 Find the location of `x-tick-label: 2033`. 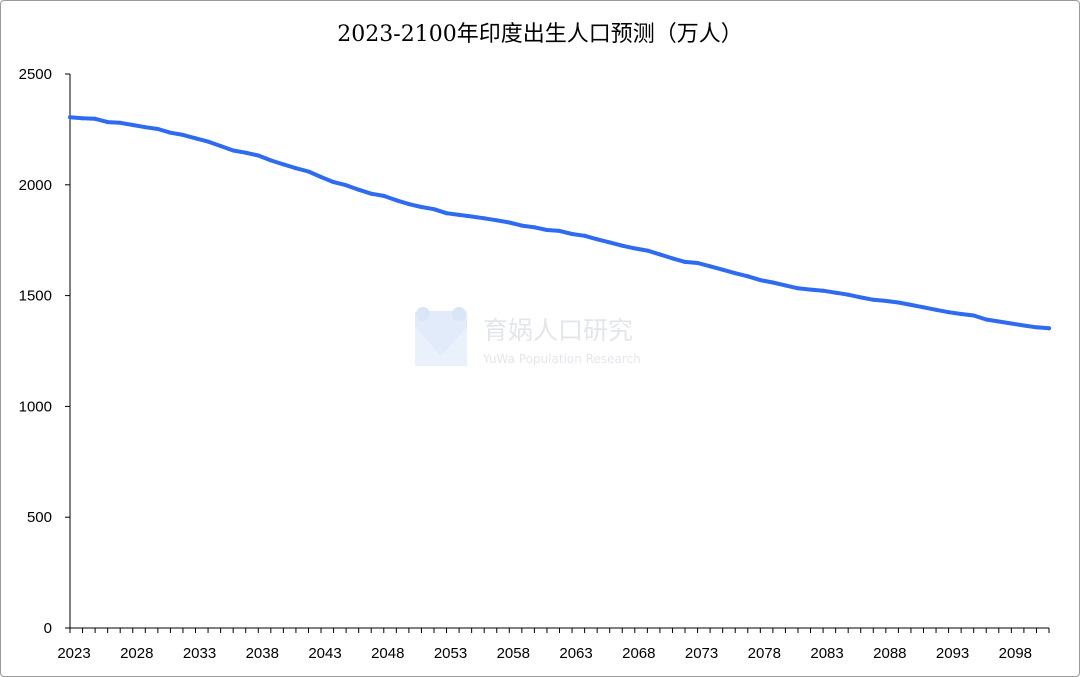

x-tick-label: 2033 is located at coordinates (199, 653).